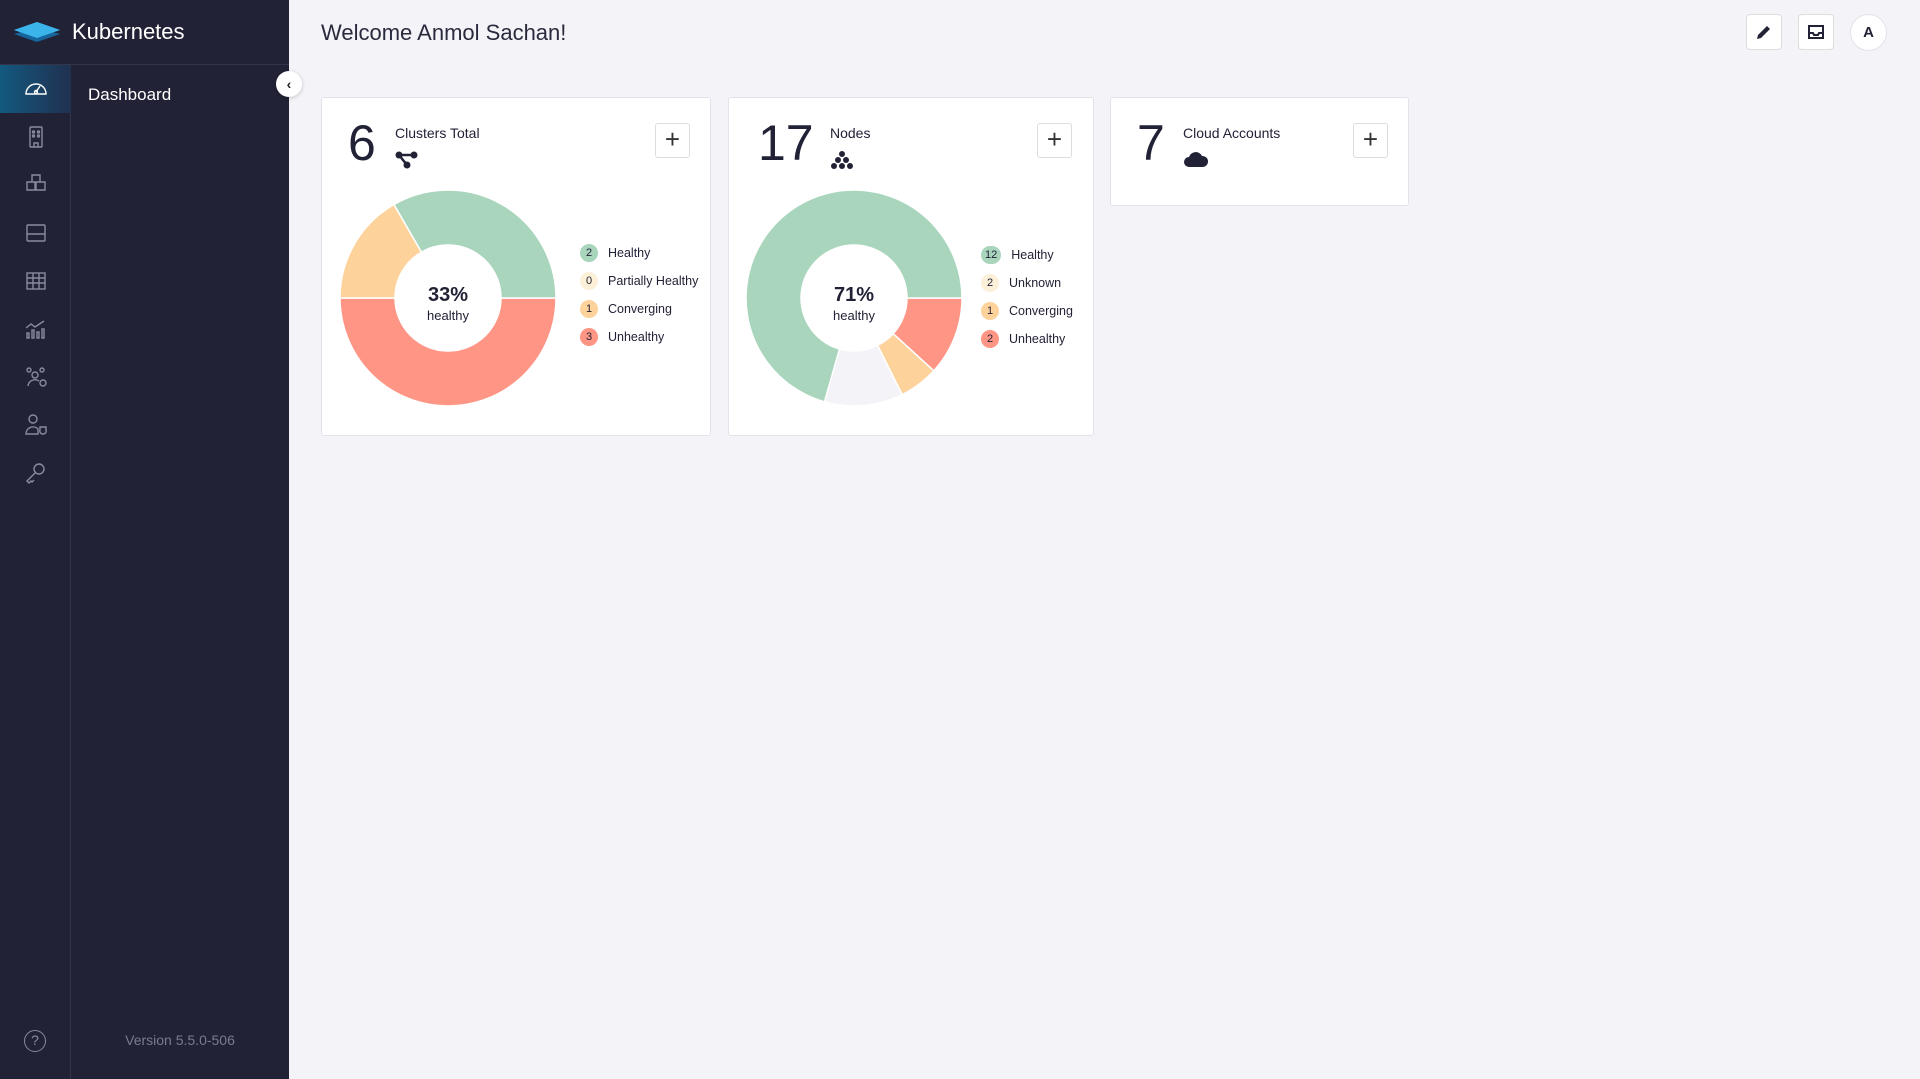 The image size is (1920, 1079). I want to click on sidebar-item-chart, so click(35, 329).